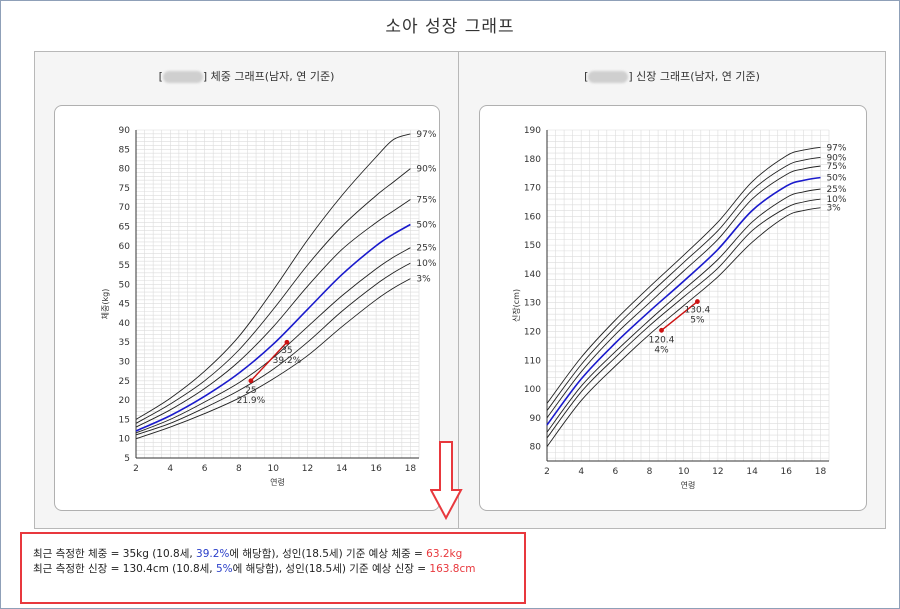  What do you see at coordinates (125, 247) in the screenshot?
I see `y-tick-label: 60` at bounding box center [125, 247].